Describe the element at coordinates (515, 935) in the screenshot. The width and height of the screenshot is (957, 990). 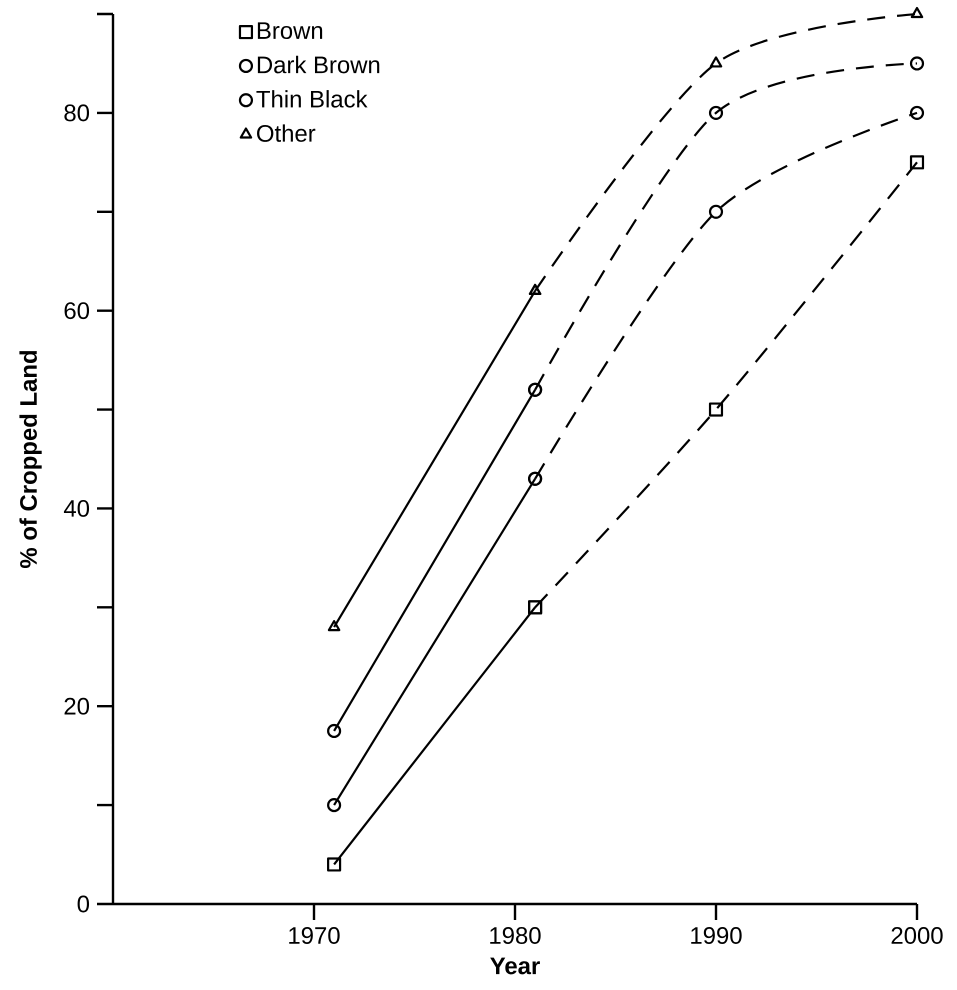
I see `x-tick-label: 1980` at that location.